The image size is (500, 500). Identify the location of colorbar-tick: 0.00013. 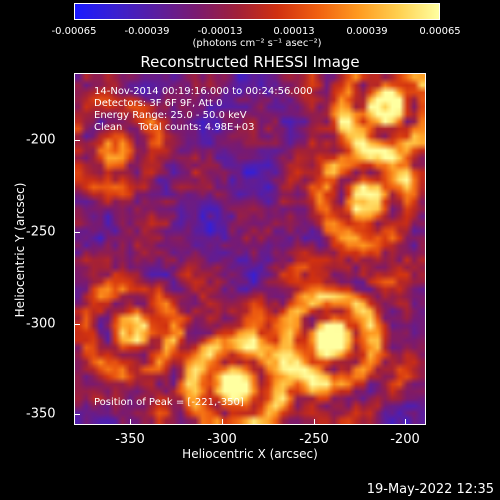
(294, 31).